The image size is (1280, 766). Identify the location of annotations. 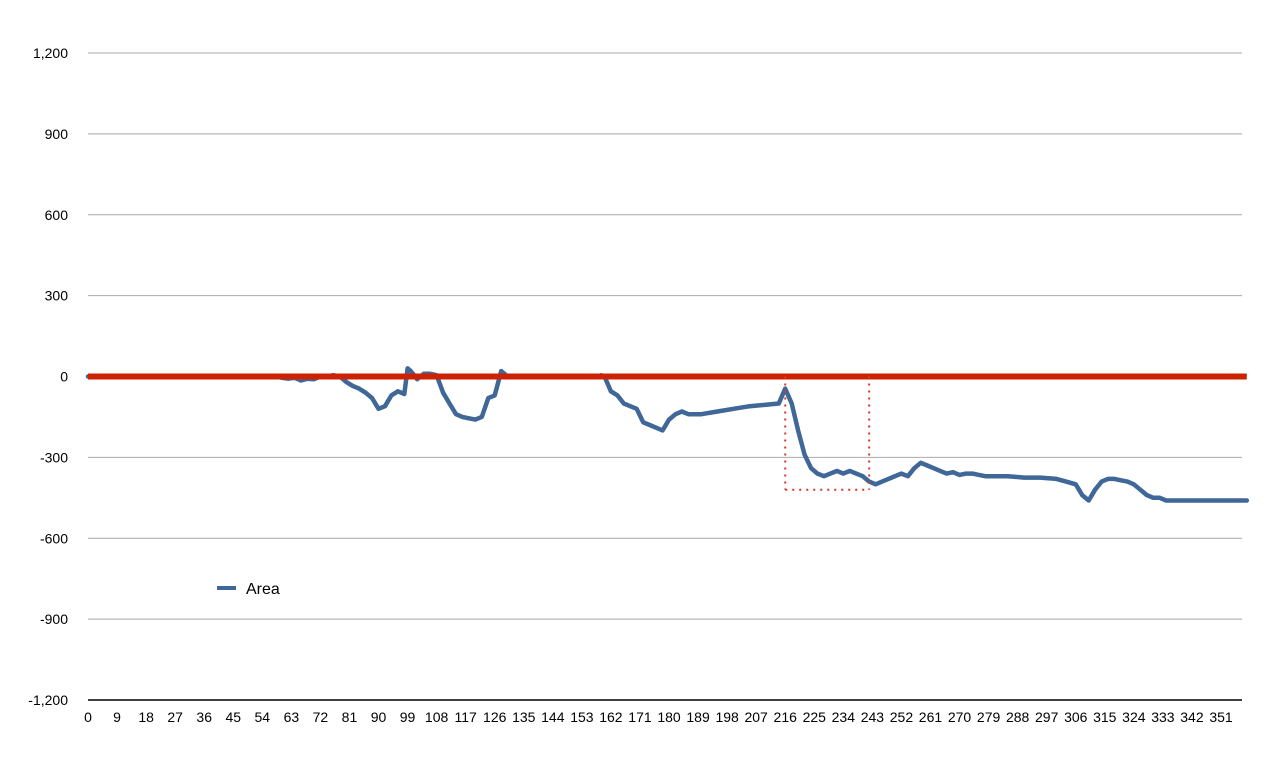
(827, 433).